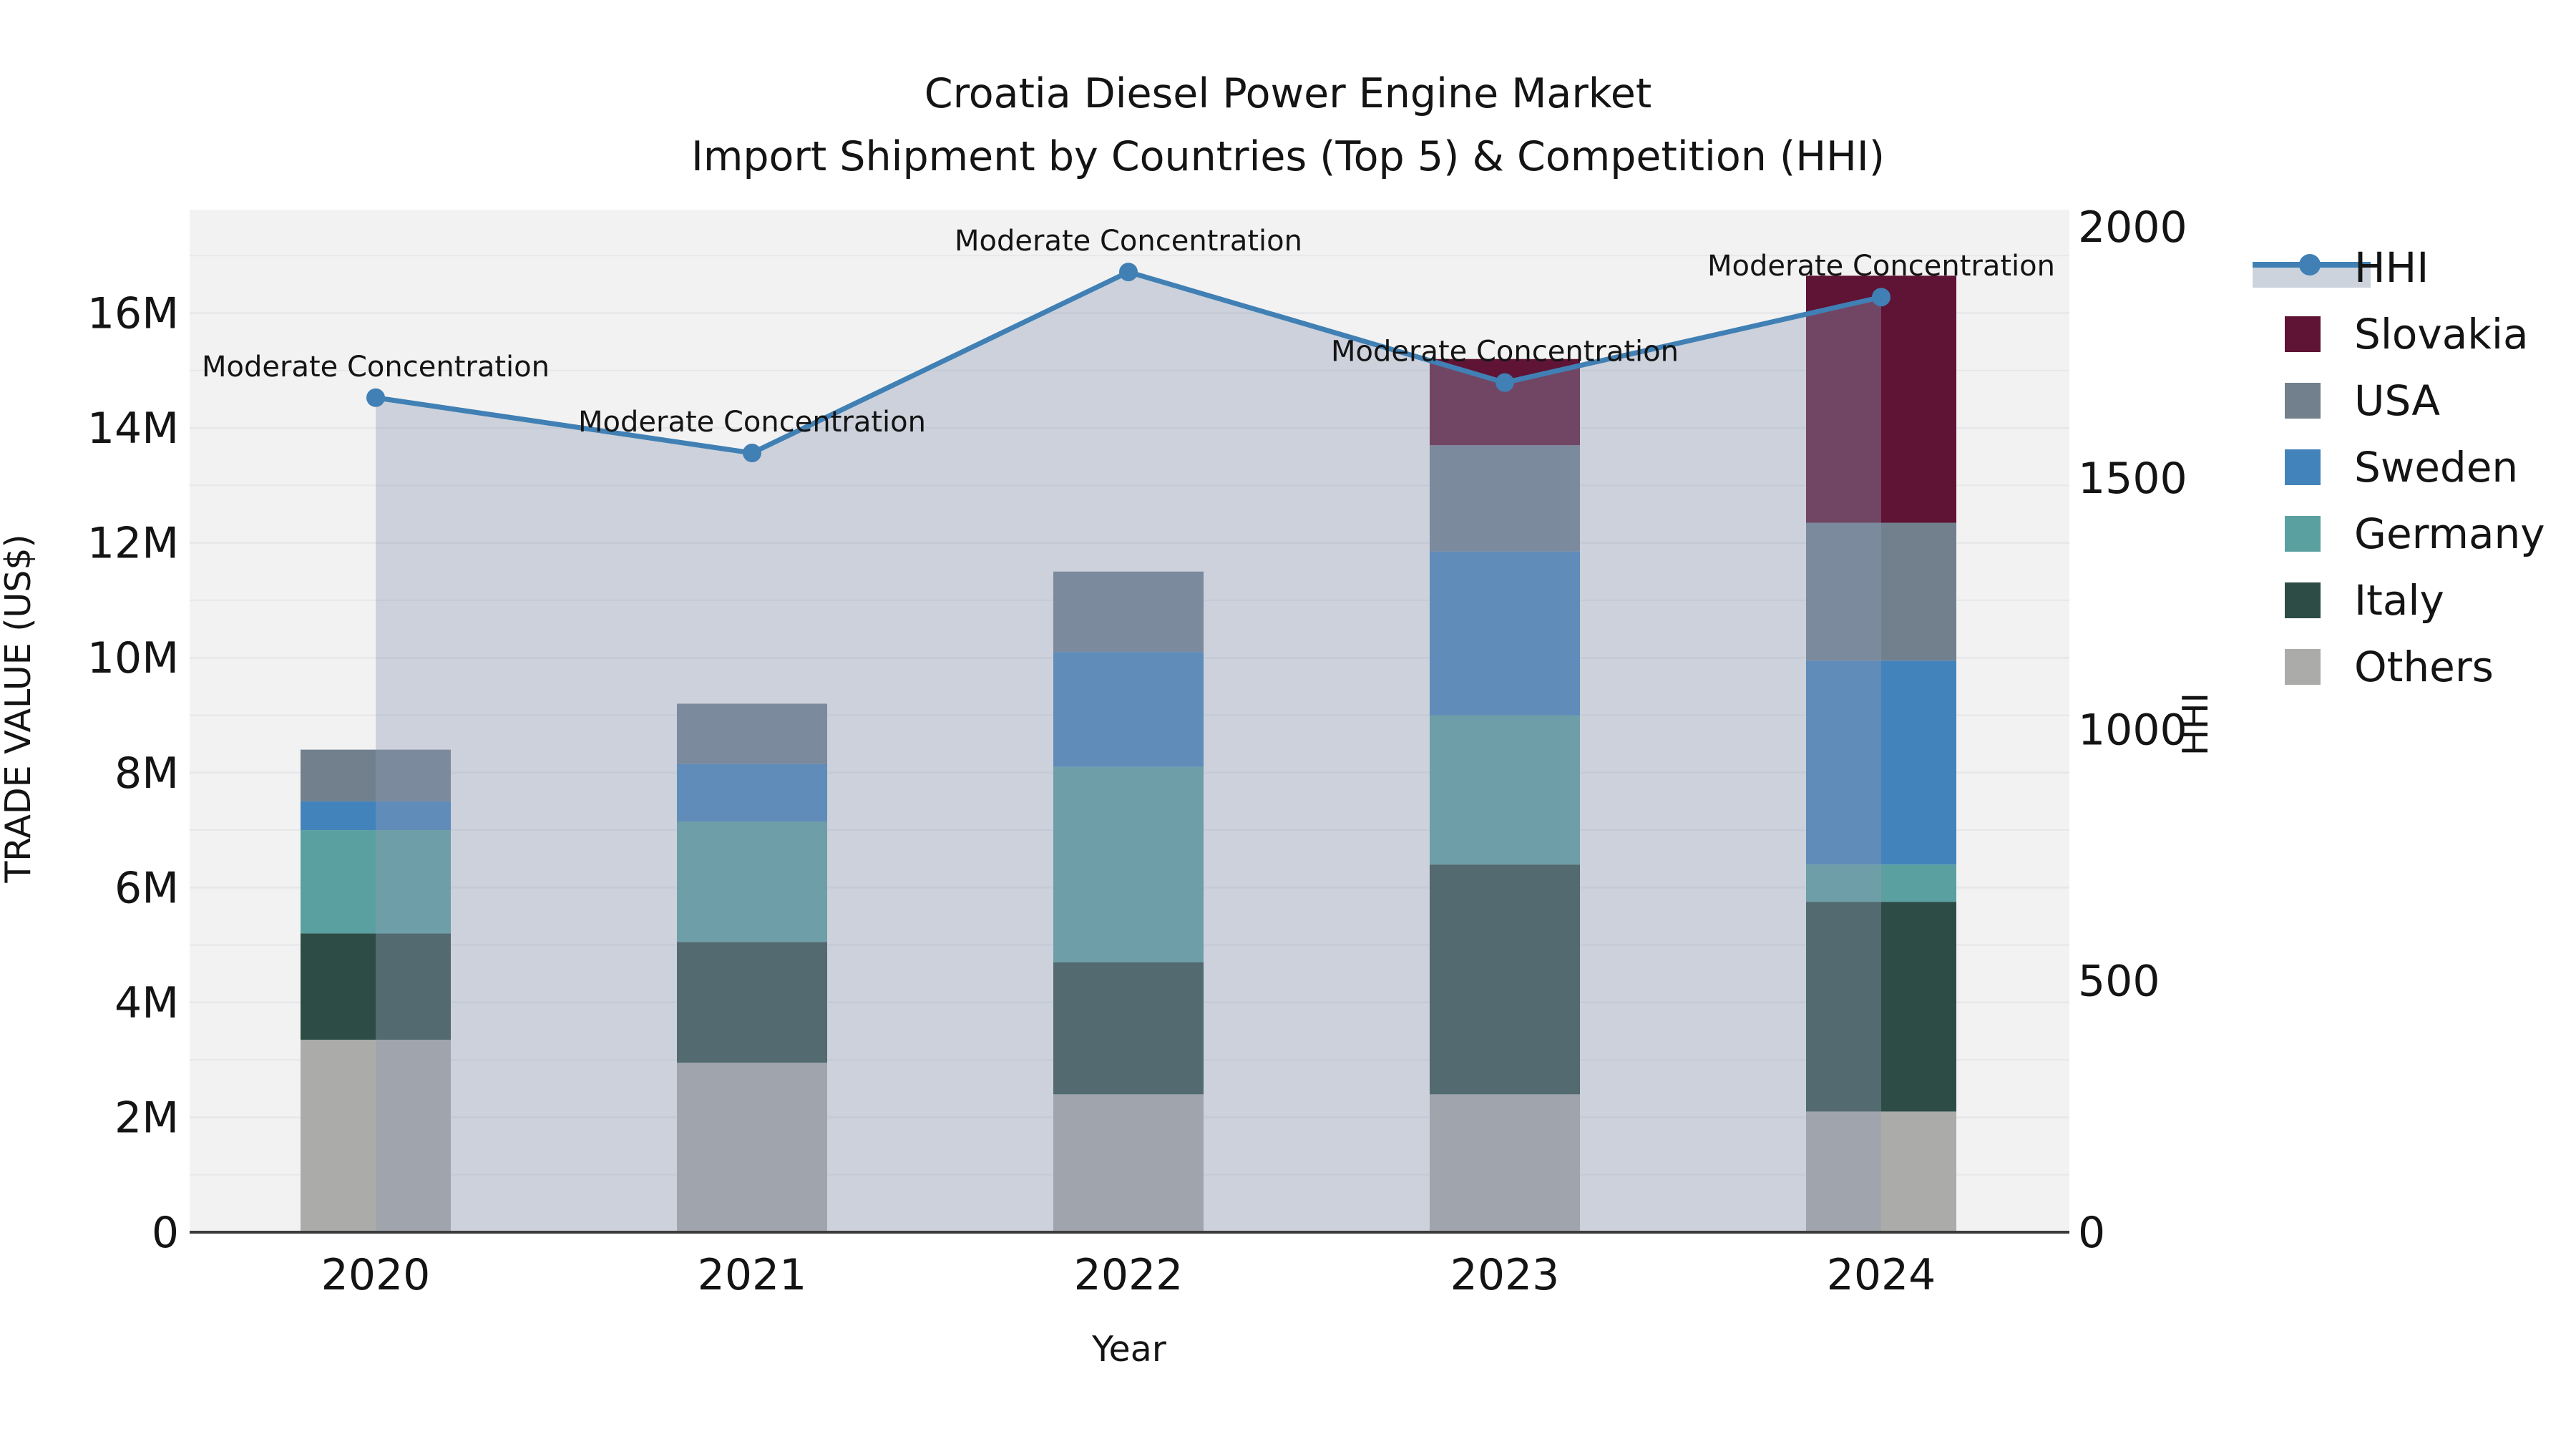  What do you see at coordinates (376, 816) in the screenshot?
I see `bar-sweden-2020` at bounding box center [376, 816].